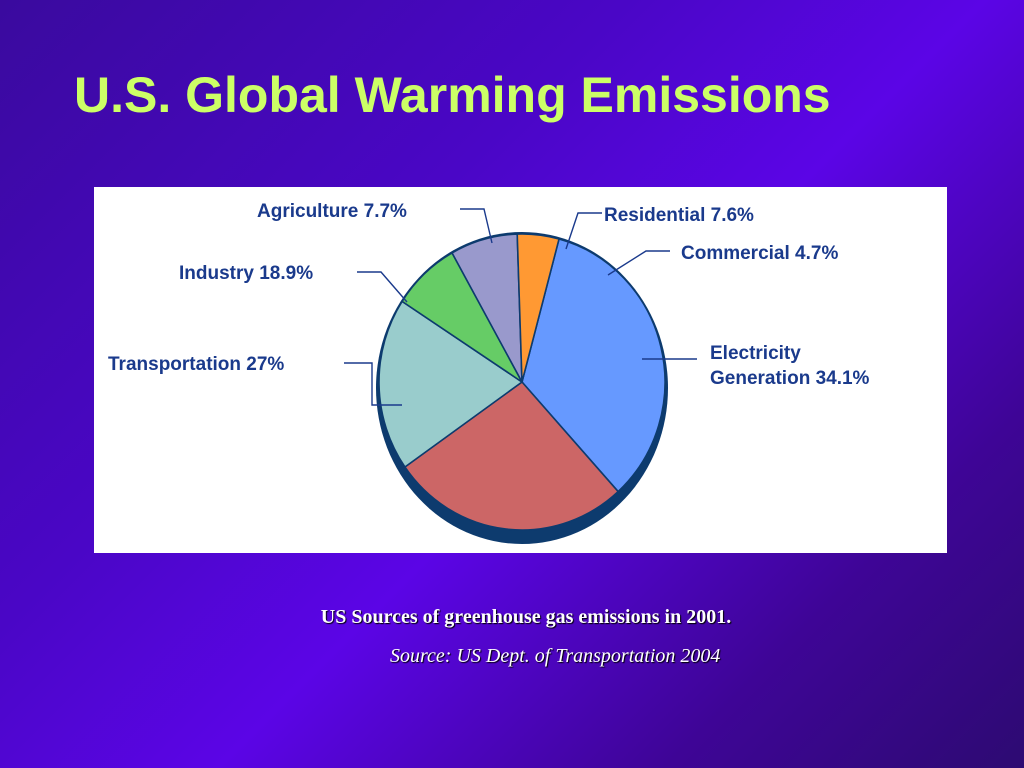  I want to click on slice-label-agriculture: Agriculture 7.7%, so click(332, 211).